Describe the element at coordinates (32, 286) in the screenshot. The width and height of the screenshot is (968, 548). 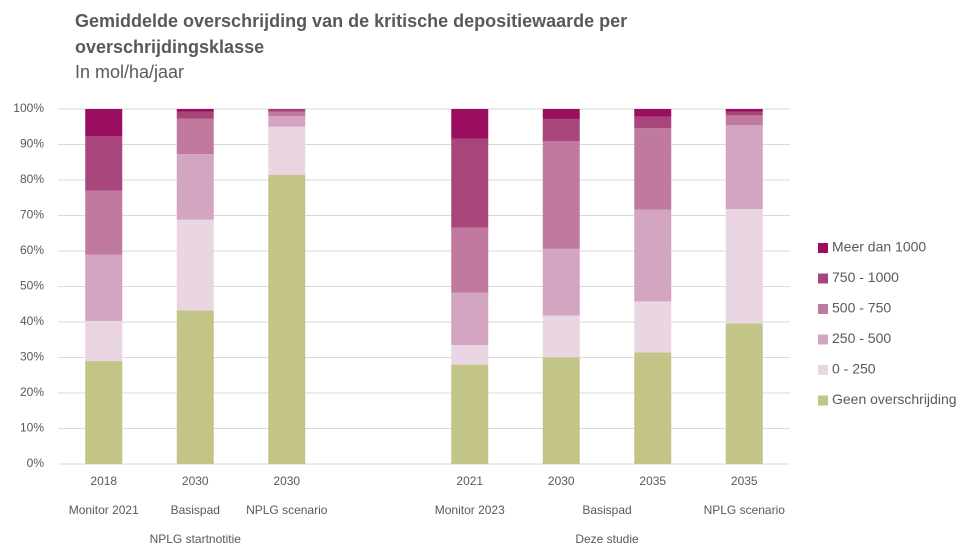
I see `y-tick-label: 50%` at that location.